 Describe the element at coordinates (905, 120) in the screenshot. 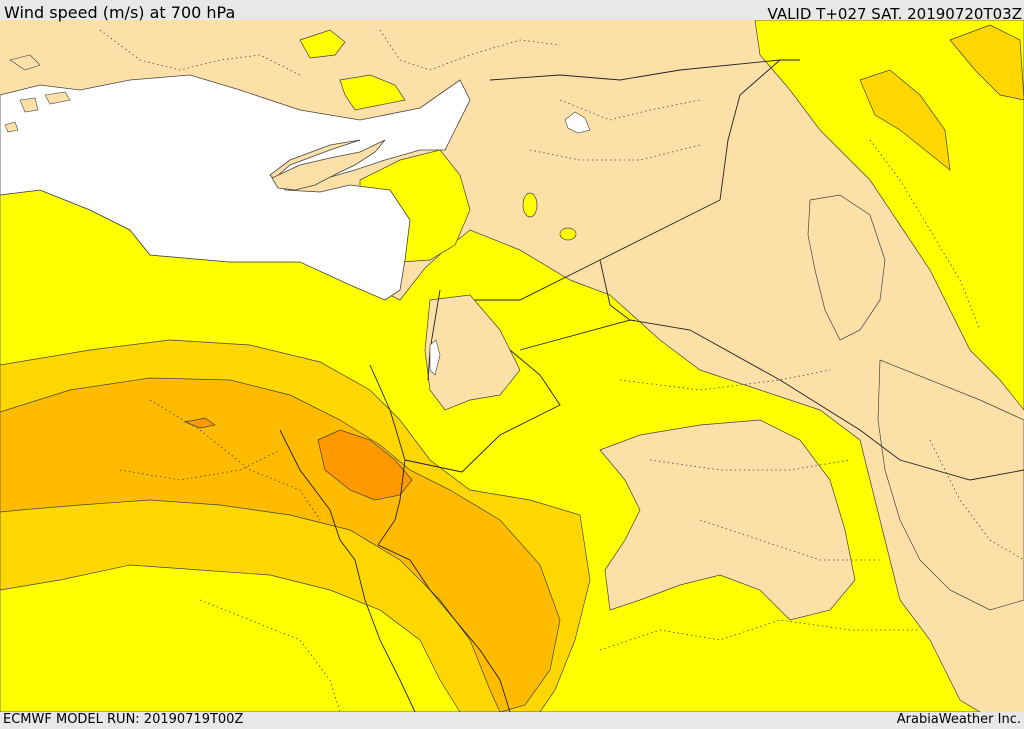

I see `wind-patch-gold-east` at that location.